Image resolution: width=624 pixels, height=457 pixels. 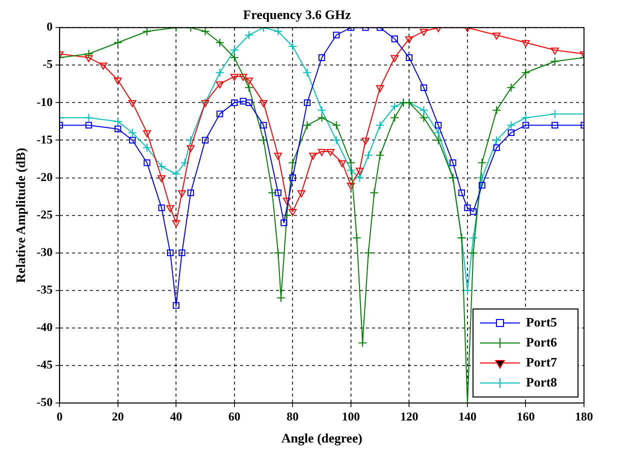 What do you see at coordinates (584, 416) in the screenshot?
I see `x-tick-label: 180` at bounding box center [584, 416].